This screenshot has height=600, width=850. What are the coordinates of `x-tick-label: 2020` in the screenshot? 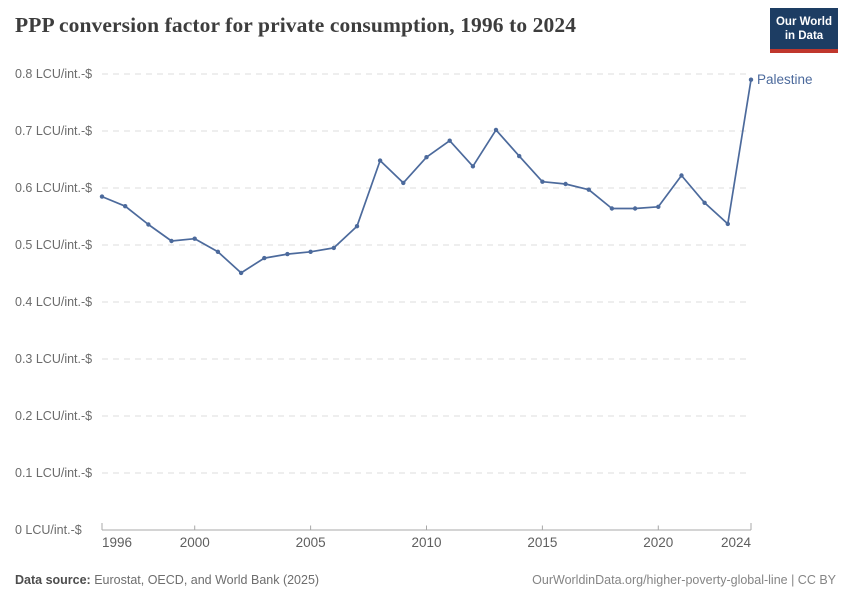 It's located at (658, 542).